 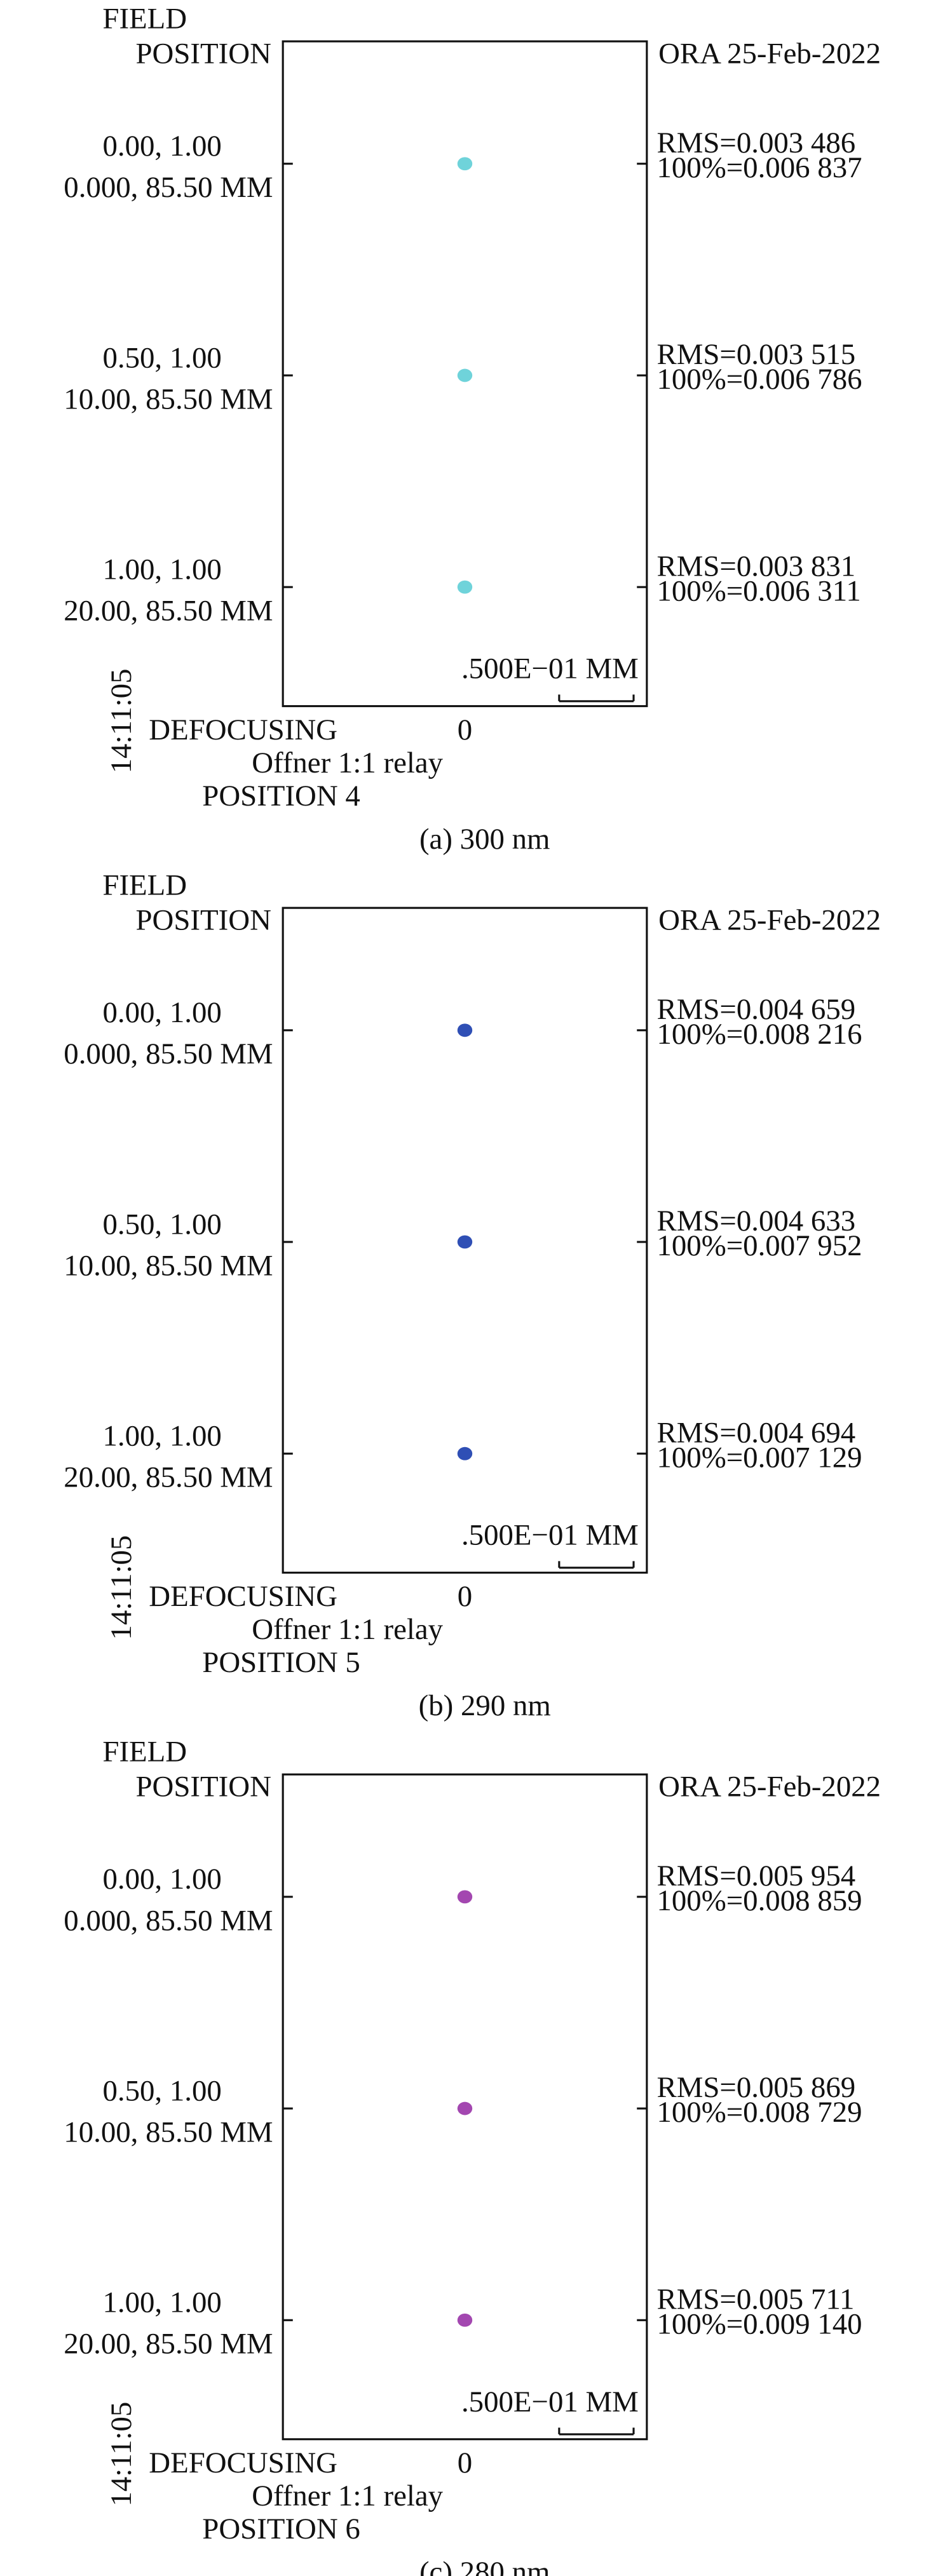 What do you see at coordinates (281, 796) in the screenshot?
I see `position: POSITION 4` at bounding box center [281, 796].